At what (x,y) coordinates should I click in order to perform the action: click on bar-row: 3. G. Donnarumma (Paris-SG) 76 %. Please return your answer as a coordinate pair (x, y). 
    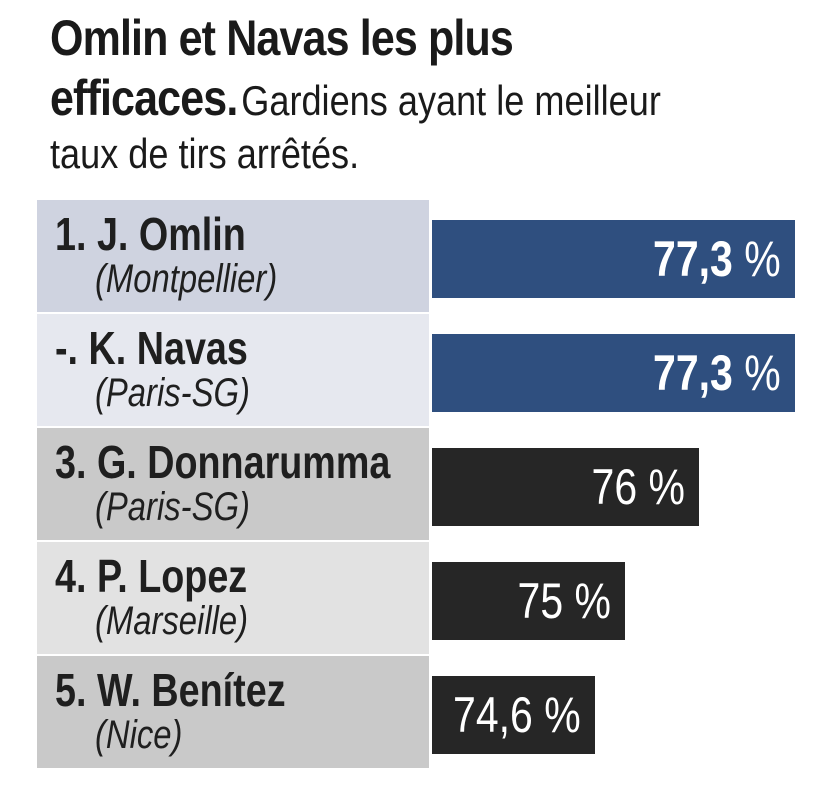
    Looking at the image, I should click on (433, 485).